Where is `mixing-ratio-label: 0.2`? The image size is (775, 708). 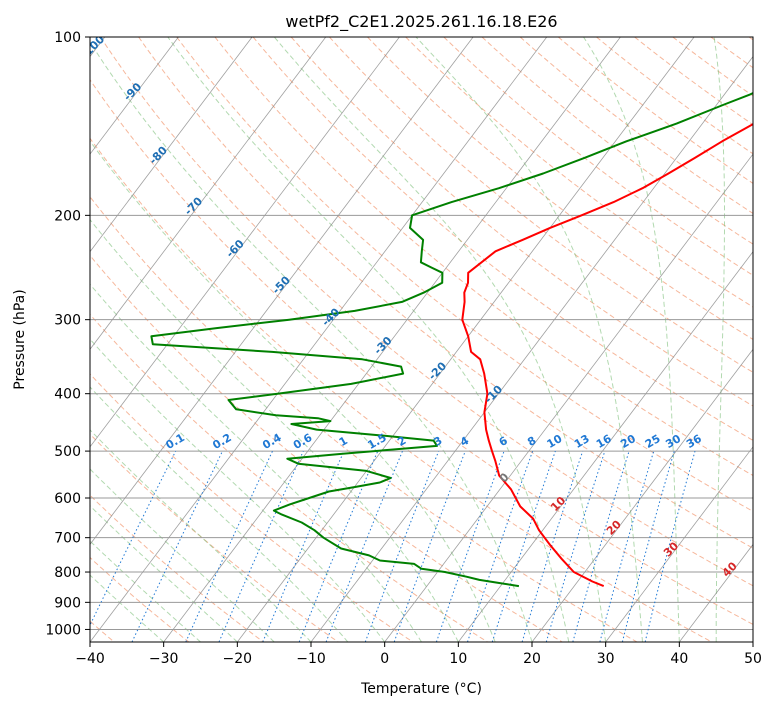
mixing-ratio-label: 0.2 is located at coordinates (221, 441).